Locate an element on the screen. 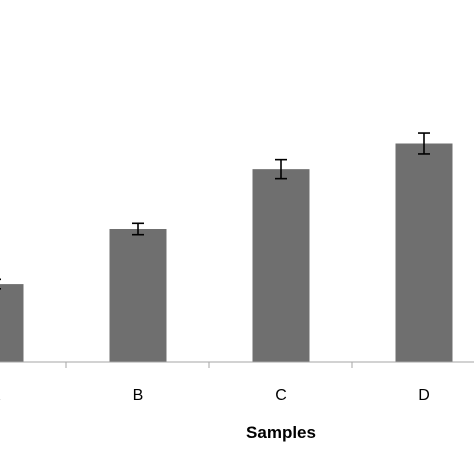 This screenshot has height=474, width=474. x-tick-label-A: A is located at coordinates (0, 395).